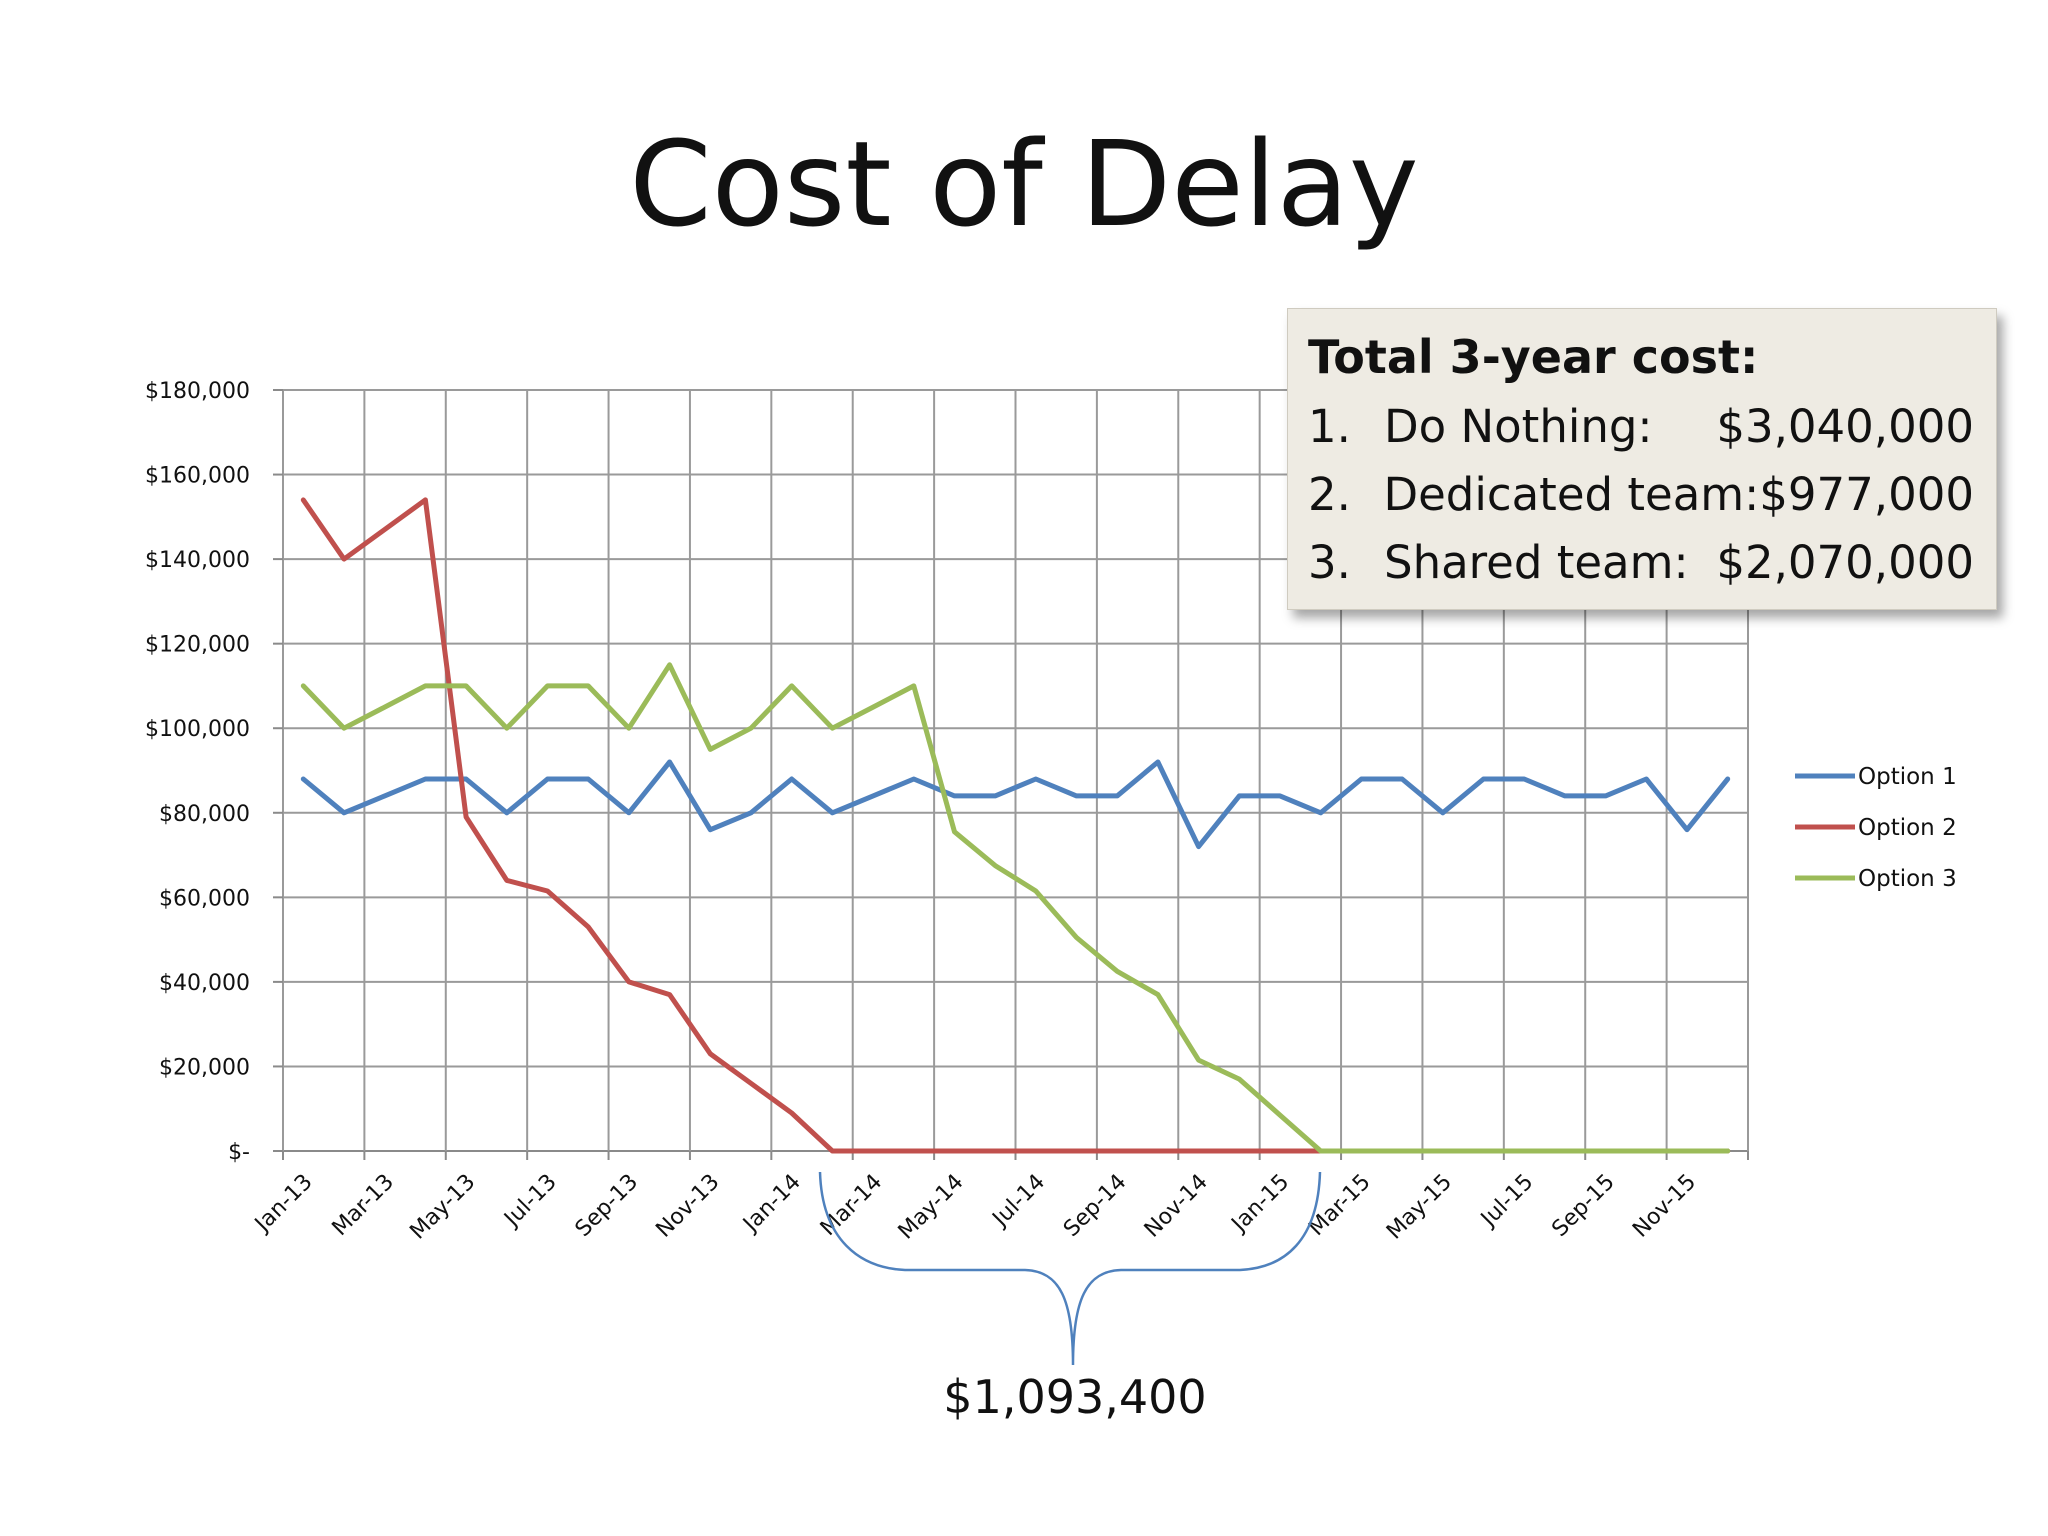  I want to click on y-tick-label: $20,000, so click(204, 1067).